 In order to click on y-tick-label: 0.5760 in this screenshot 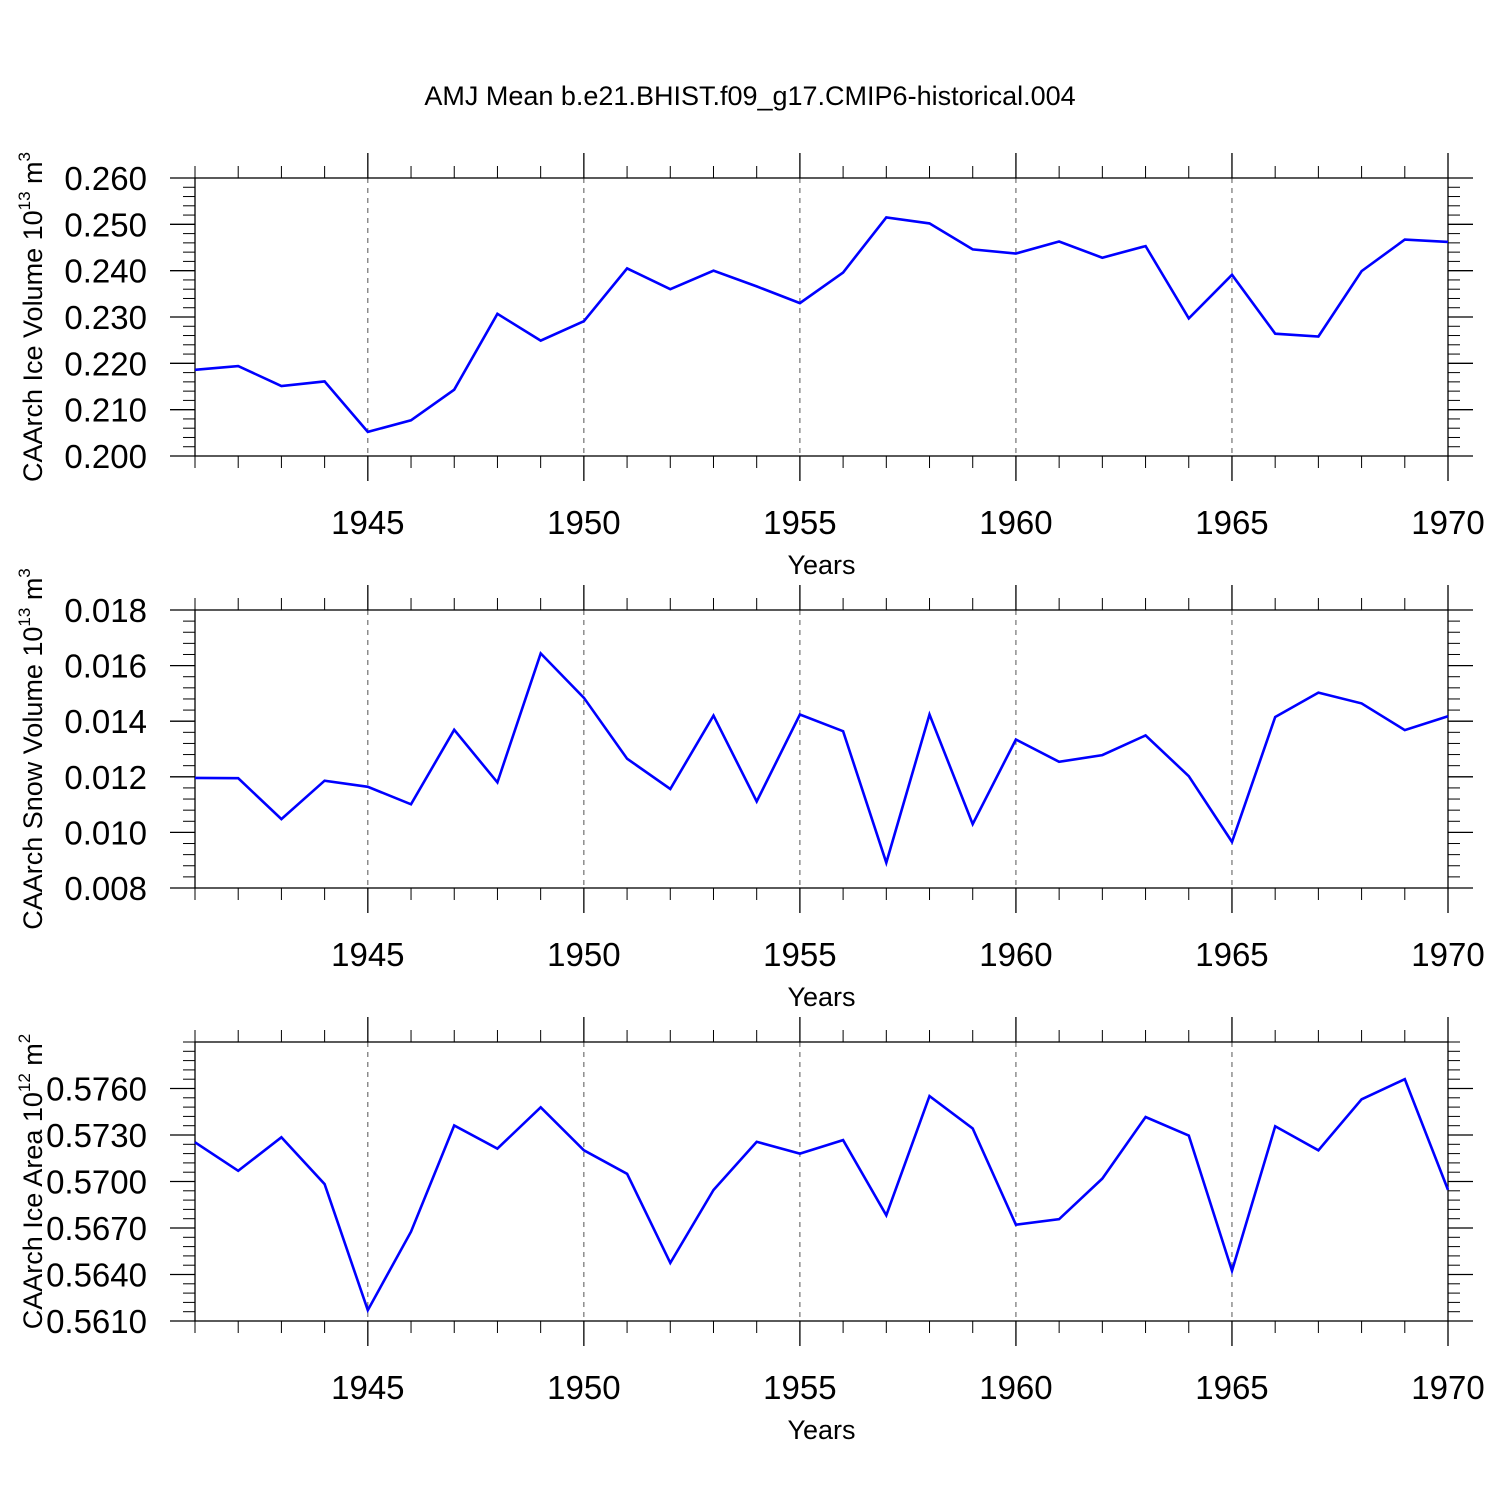, I will do `click(96, 1089)`.